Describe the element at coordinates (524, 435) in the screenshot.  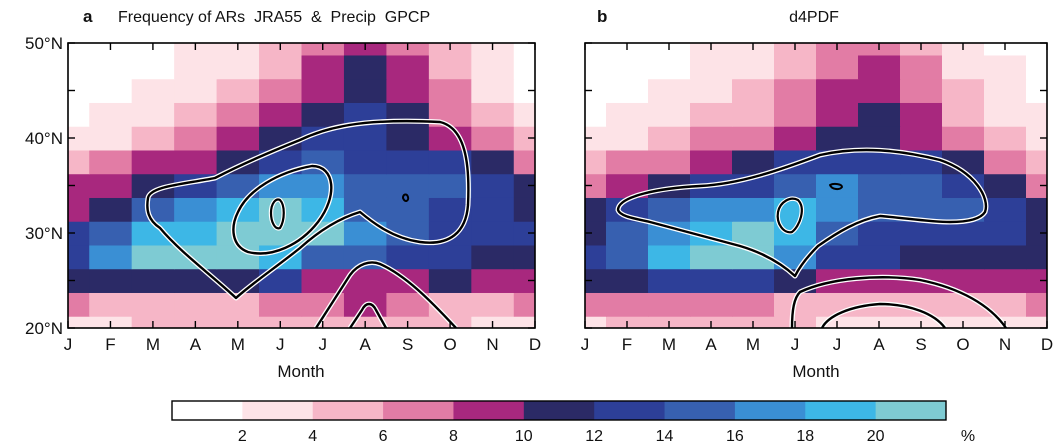
I see `colorbar-tick-label-4: 10` at that location.